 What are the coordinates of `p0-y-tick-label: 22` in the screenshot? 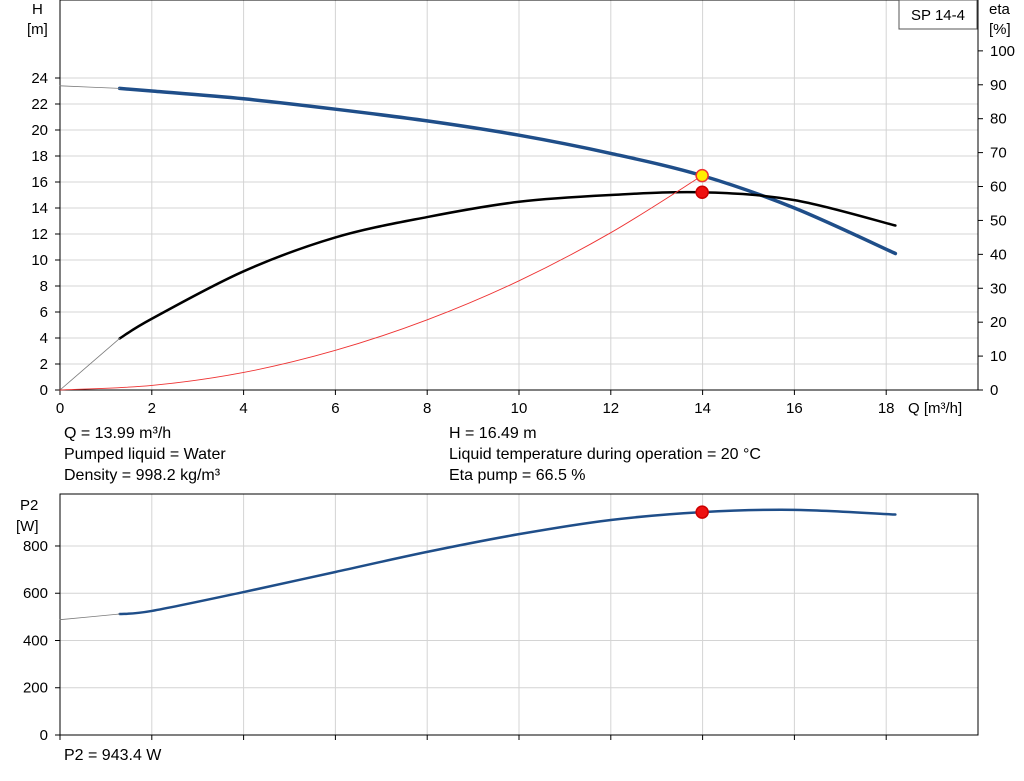 It's located at (39, 104).